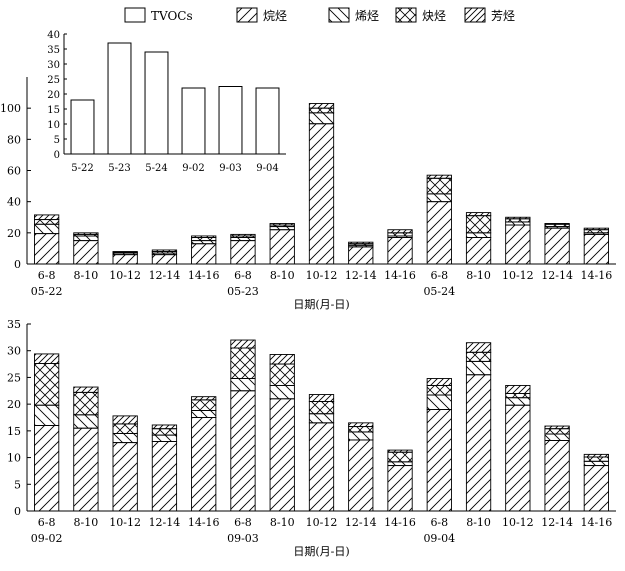 The width and height of the screenshot is (625, 571). I want to click on inset-x-tick-label: 5-22, so click(82, 168).